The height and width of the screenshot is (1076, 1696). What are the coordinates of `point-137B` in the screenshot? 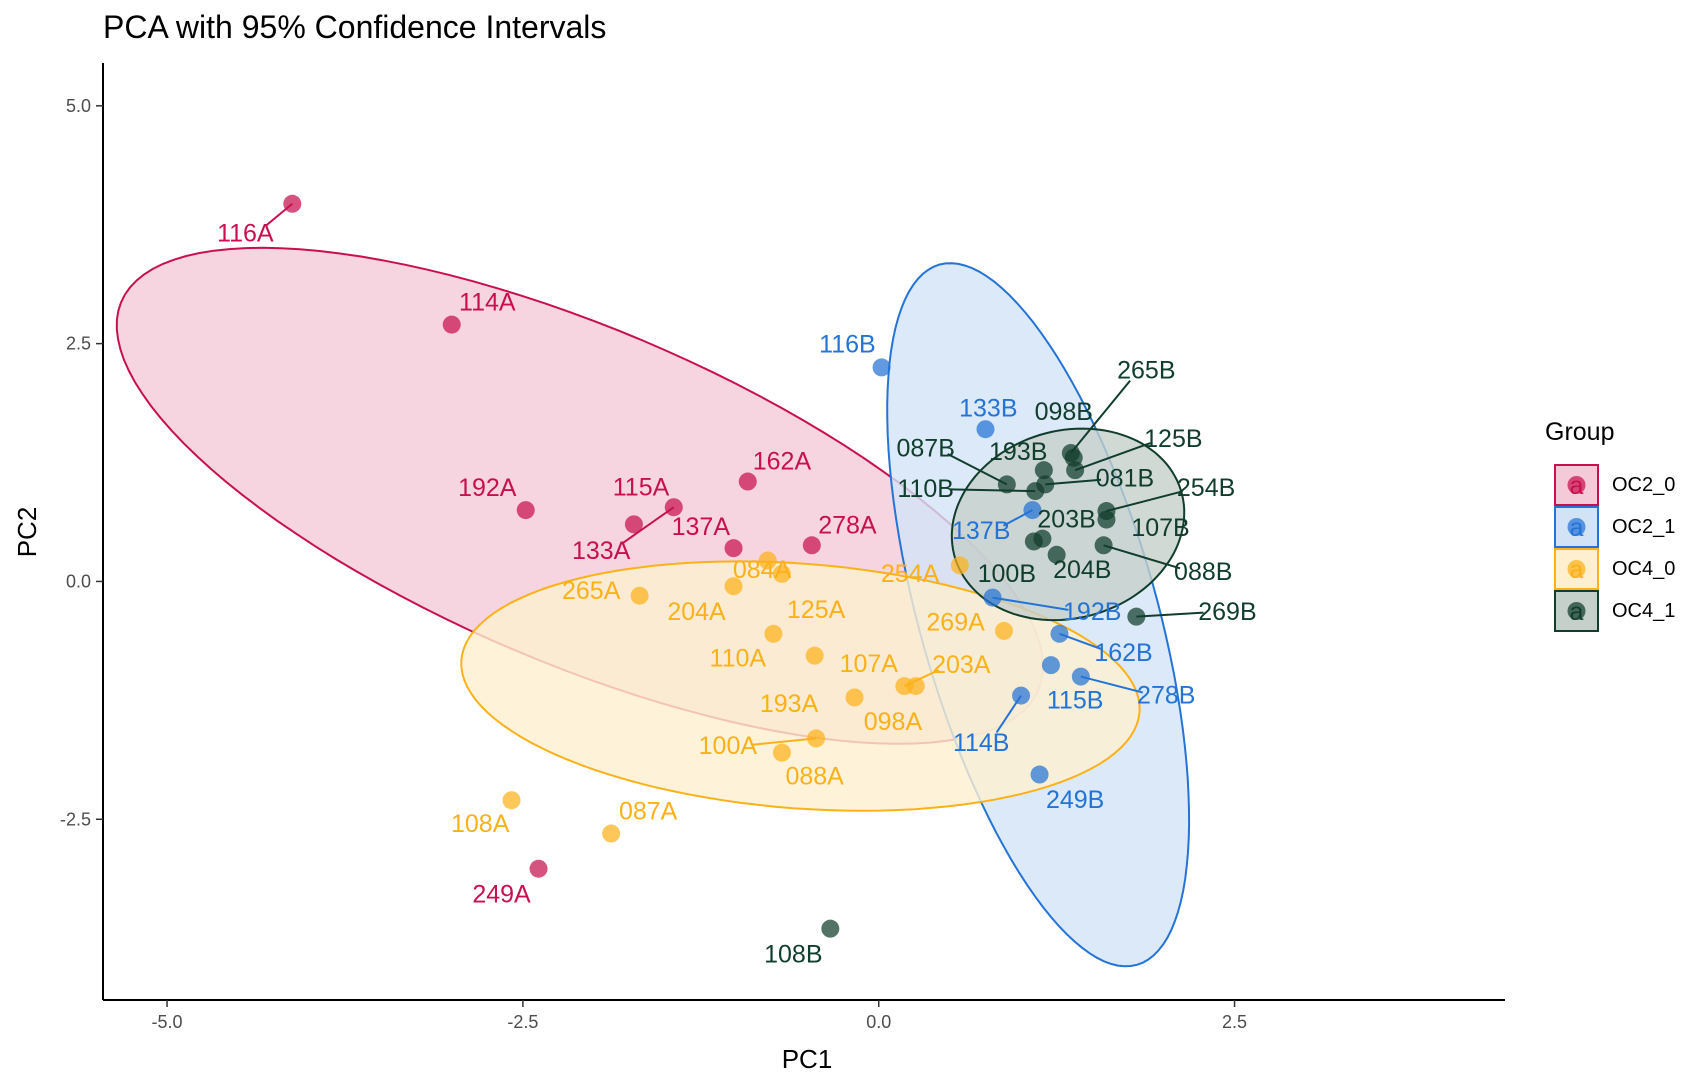 It's located at (1032, 510).